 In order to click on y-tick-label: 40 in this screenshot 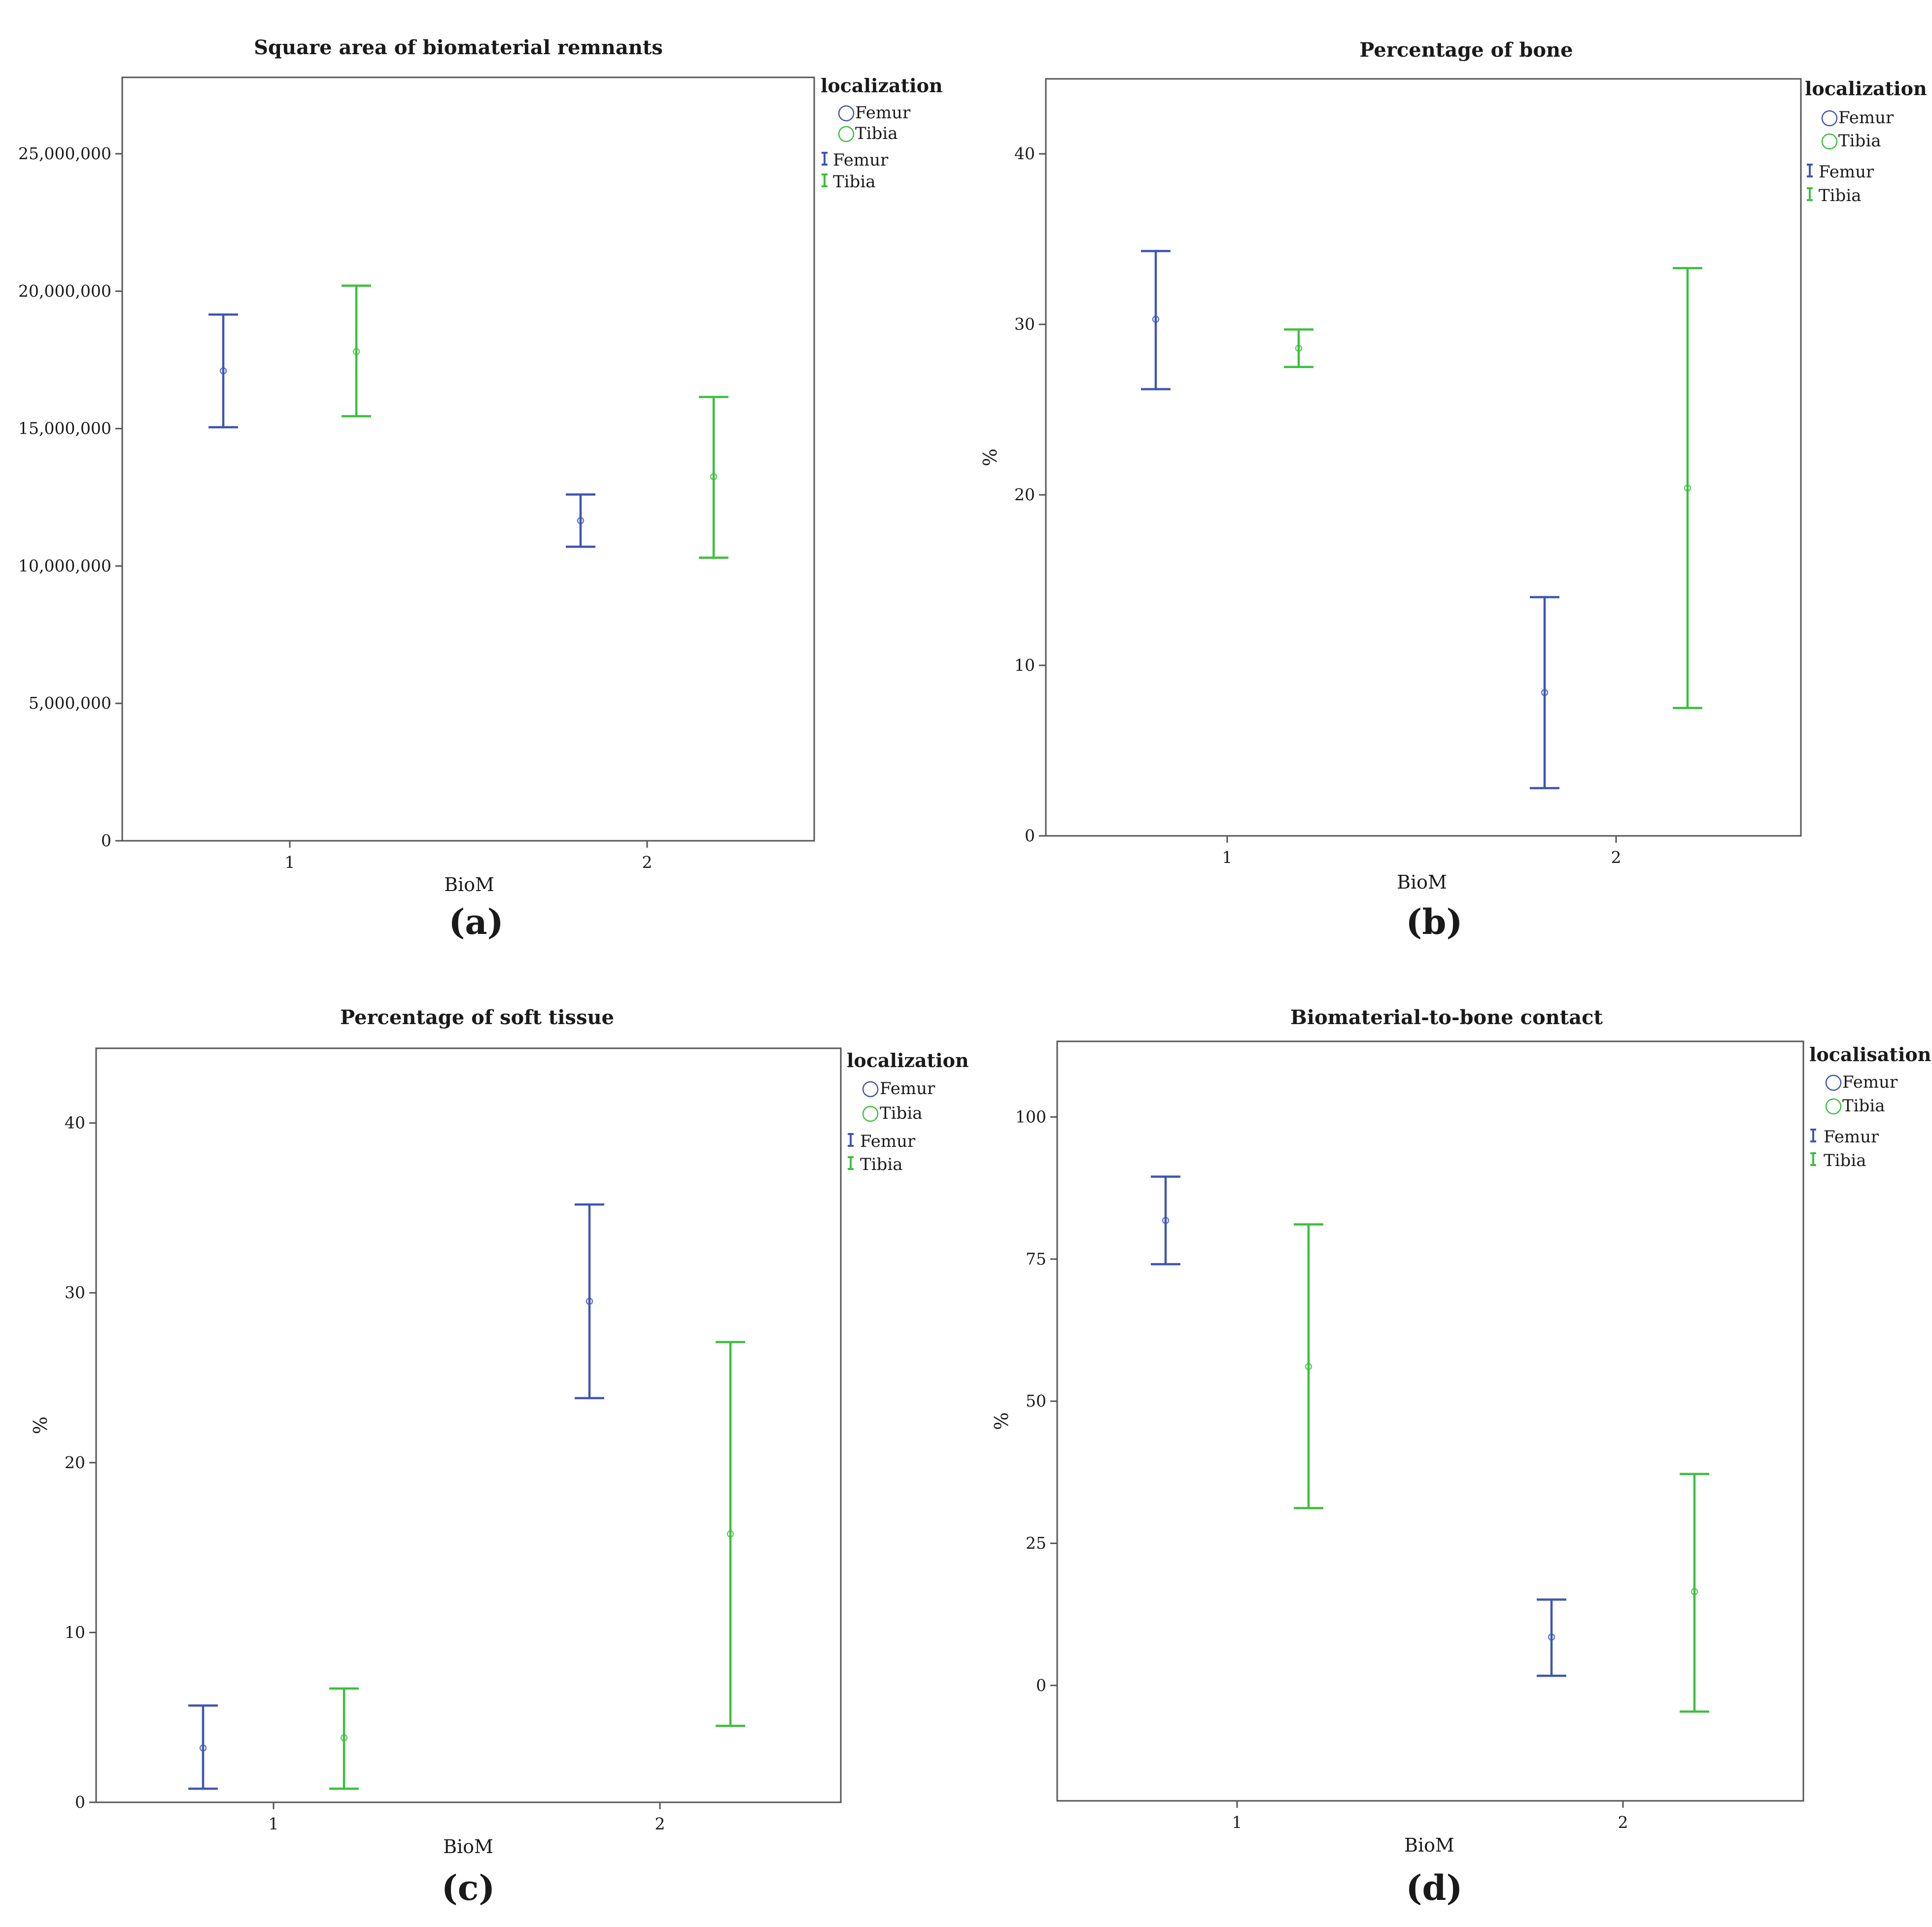, I will do `click(75, 1123)`.